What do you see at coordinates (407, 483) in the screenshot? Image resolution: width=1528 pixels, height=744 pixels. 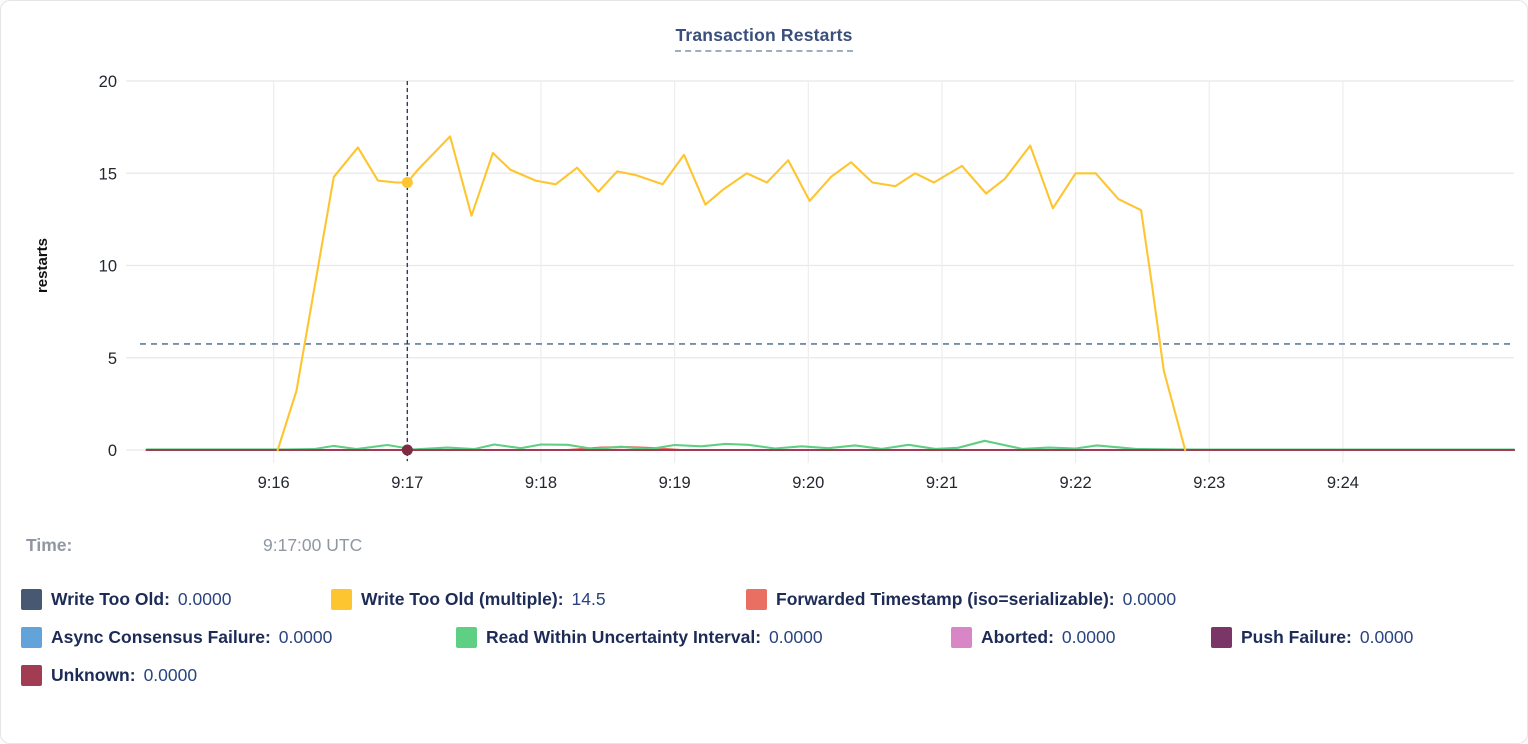 I see `x-tick-label: 9:17` at bounding box center [407, 483].